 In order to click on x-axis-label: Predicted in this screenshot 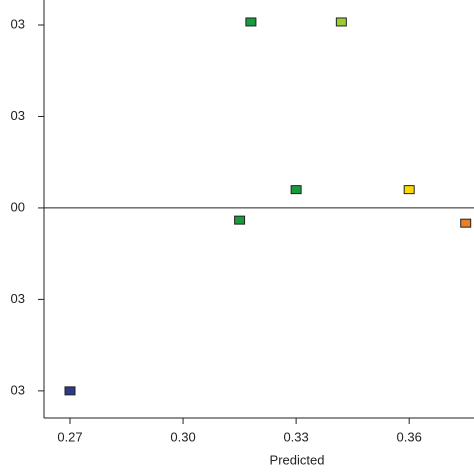, I will do `click(297, 459)`.